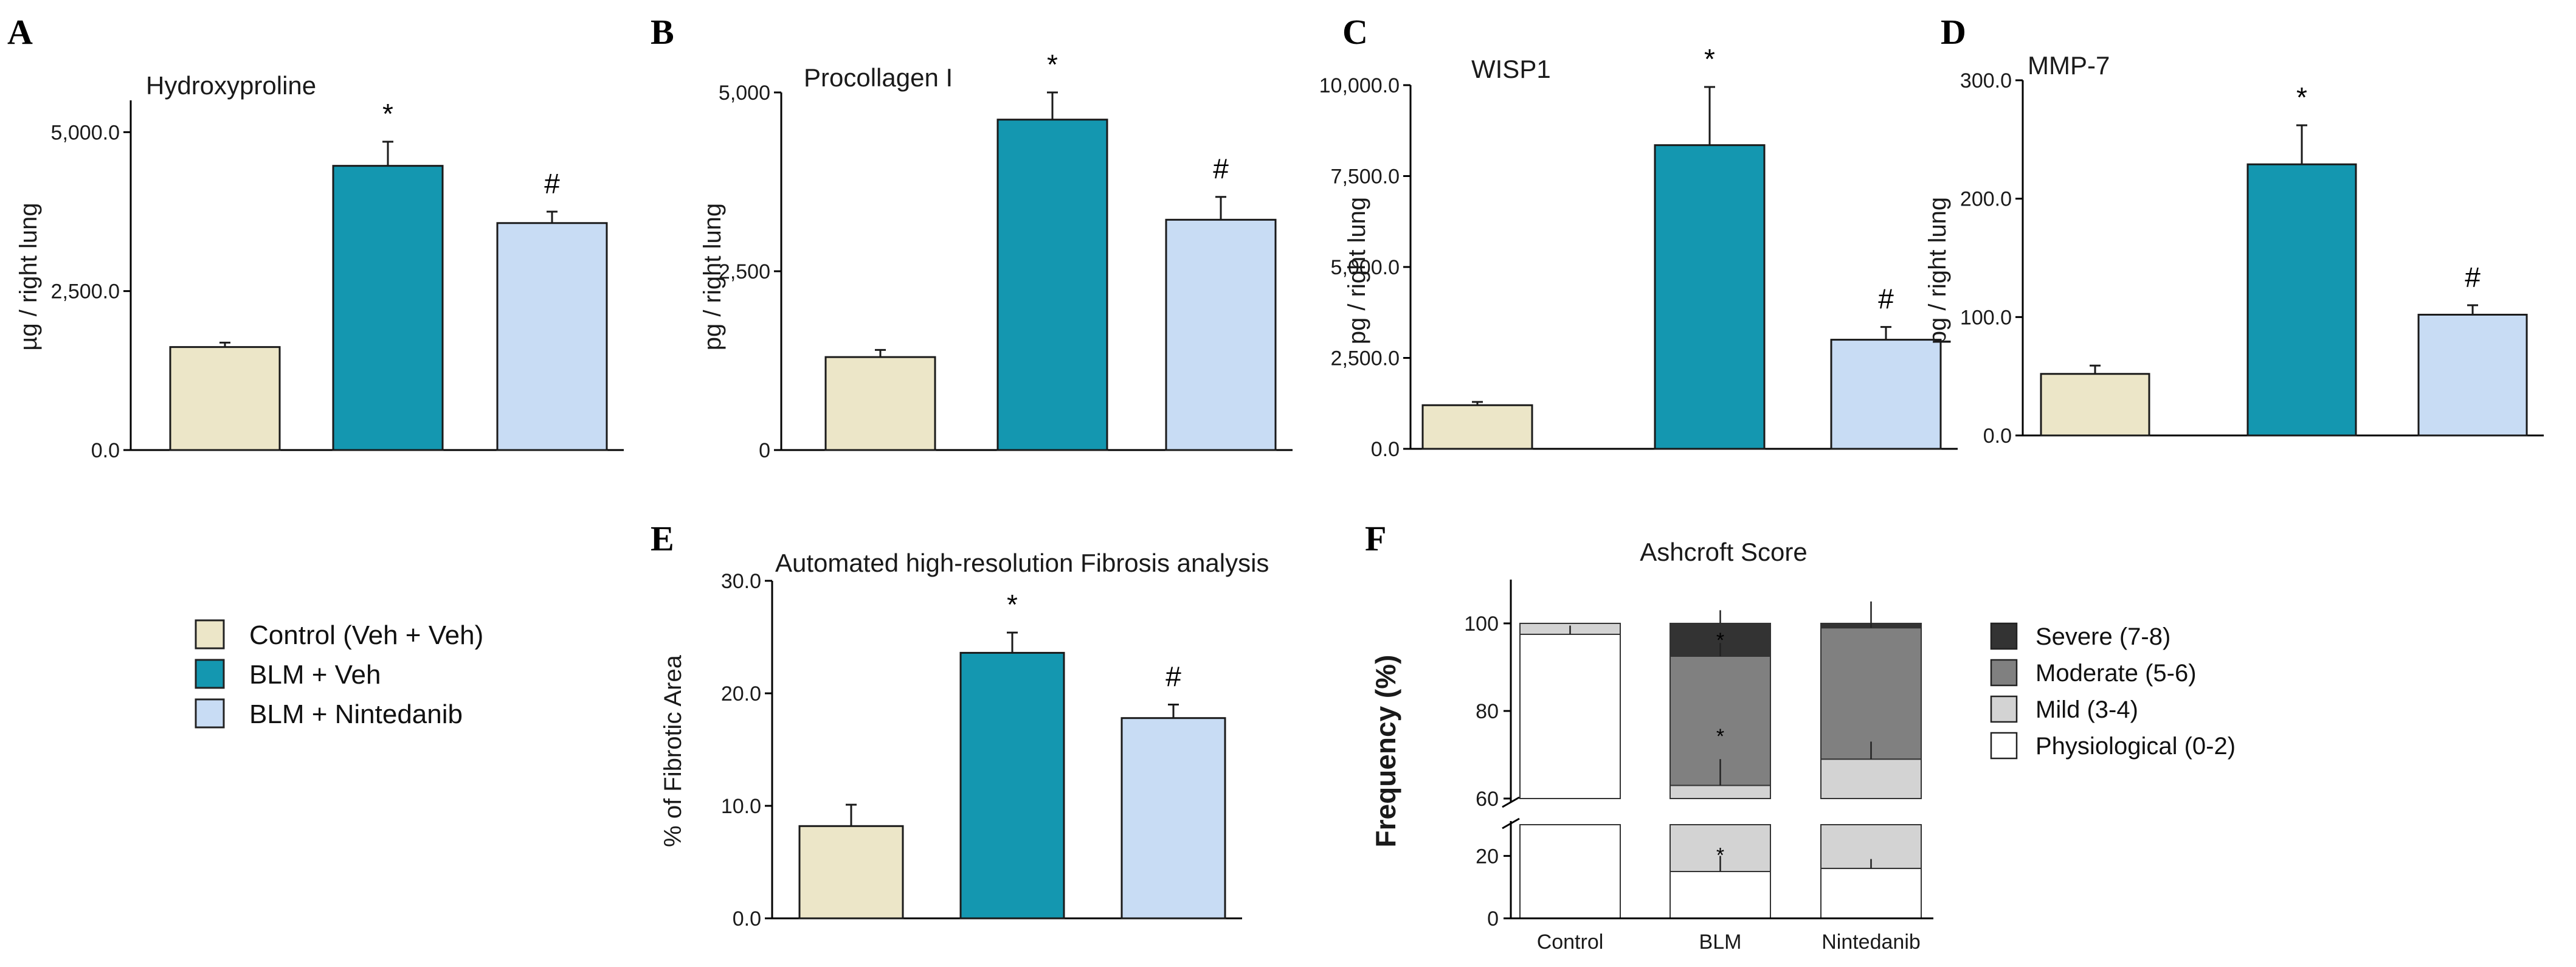  I want to click on legend-item-control: Control (Veh + Veh), so click(339, 634).